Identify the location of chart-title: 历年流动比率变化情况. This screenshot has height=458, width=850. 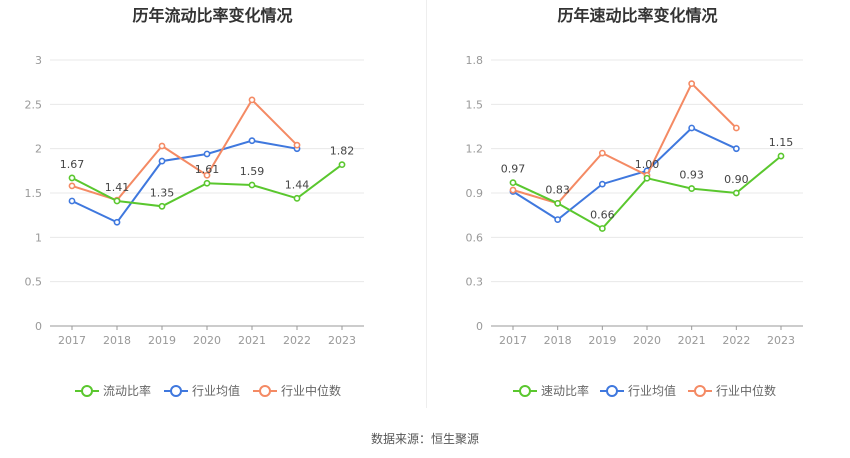
(212, 15).